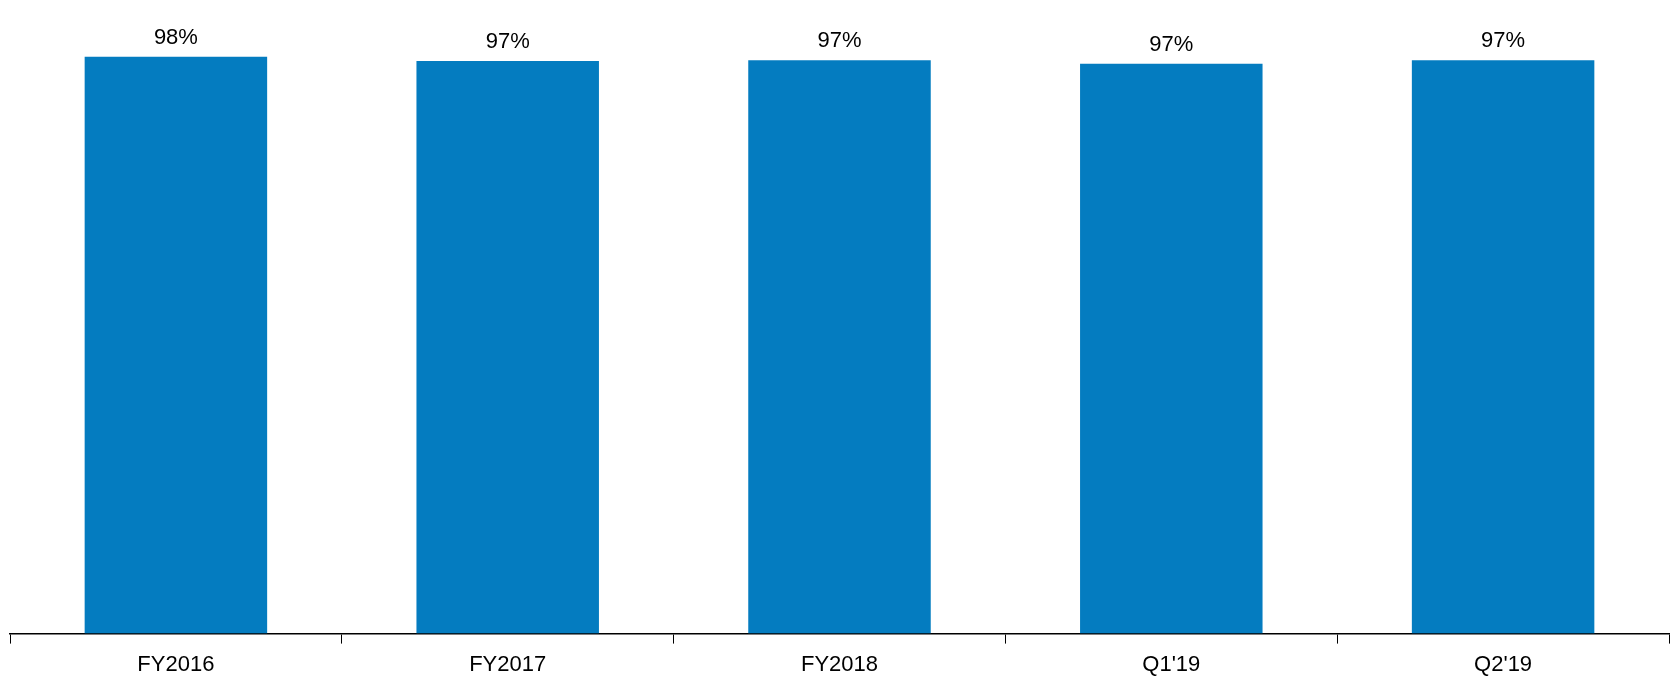 This screenshot has height=696, width=1679. I want to click on x-tick-label: Q1'19, so click(1171, 663).